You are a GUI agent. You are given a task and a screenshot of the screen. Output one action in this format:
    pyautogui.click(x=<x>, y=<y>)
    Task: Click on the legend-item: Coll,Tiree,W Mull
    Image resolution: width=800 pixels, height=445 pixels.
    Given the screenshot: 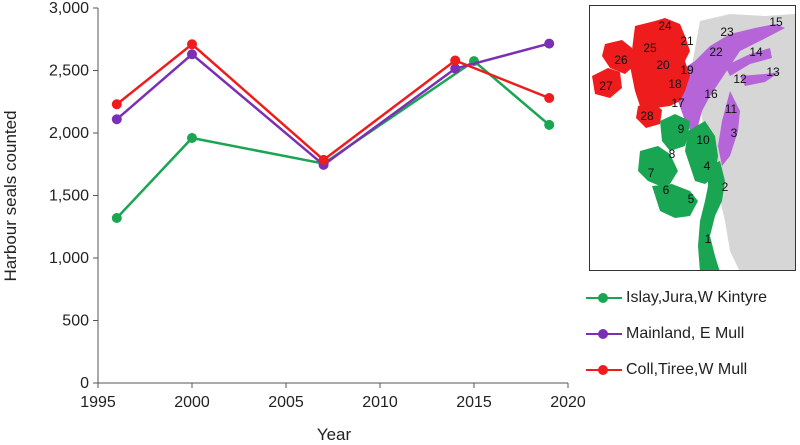 What is the action you would take?
    pyautogui.click(x=692, y=370)
    